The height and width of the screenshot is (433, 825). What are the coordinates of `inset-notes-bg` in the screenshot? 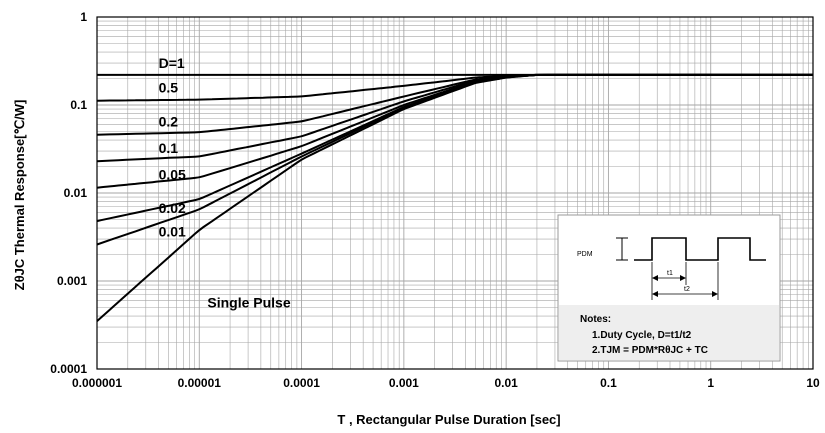 It's located at (669, 332).